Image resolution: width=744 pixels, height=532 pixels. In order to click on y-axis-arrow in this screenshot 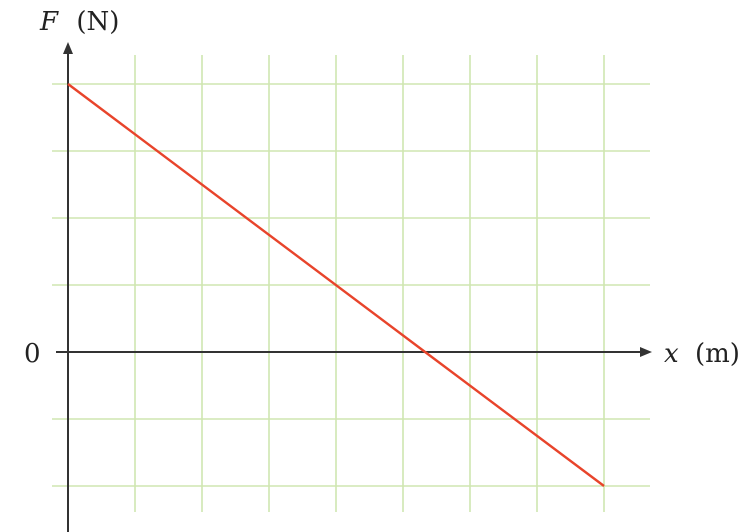, I will do `click(68, 48)`.